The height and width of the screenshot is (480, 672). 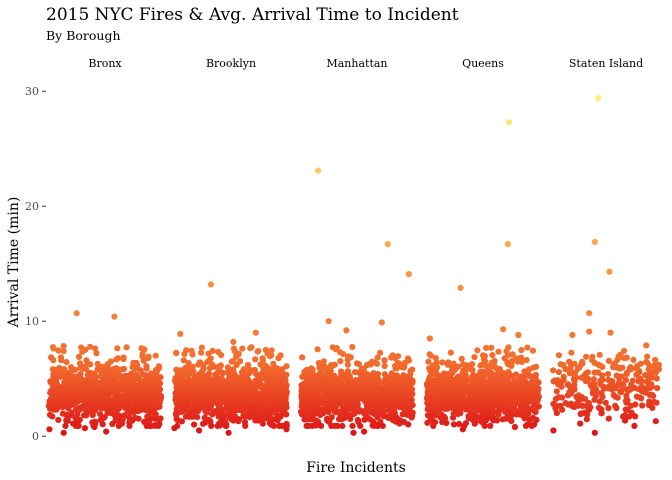 I want to click on facet-label: Brooklyn, so click(x=231, y=63).